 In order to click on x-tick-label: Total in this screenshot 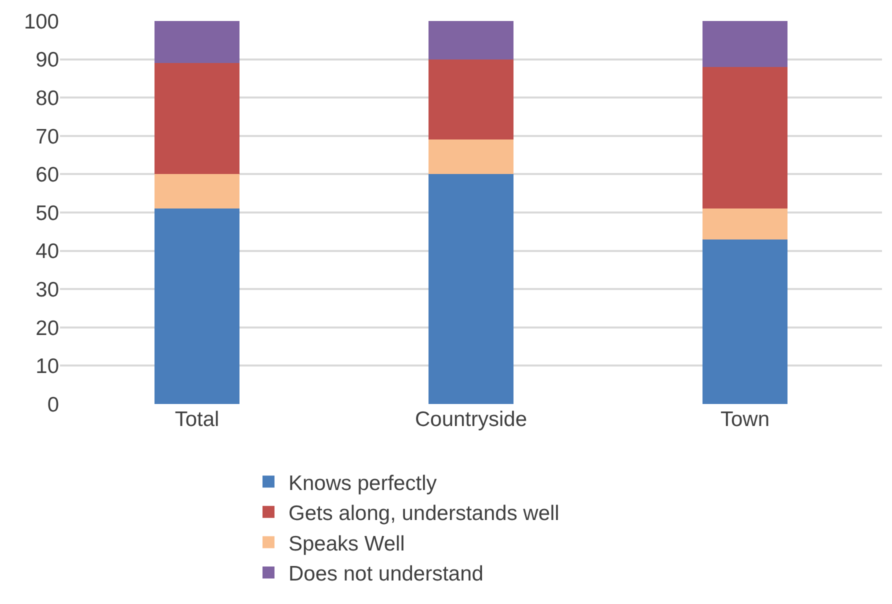, I will do `click(197, 419)`.